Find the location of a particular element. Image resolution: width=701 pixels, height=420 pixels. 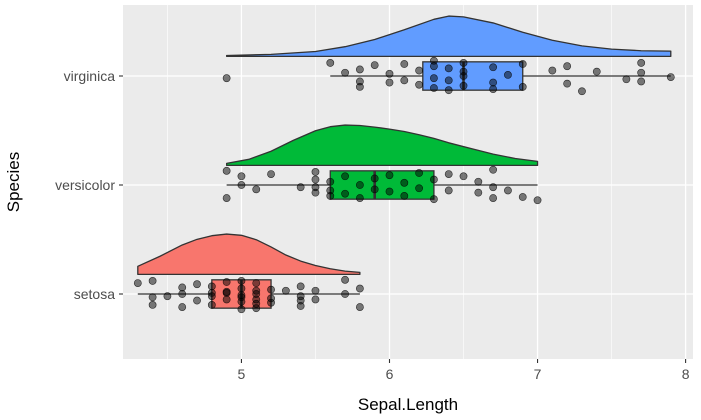

y-tick-label-virginica: virginica is located at coordinates (90, 76).